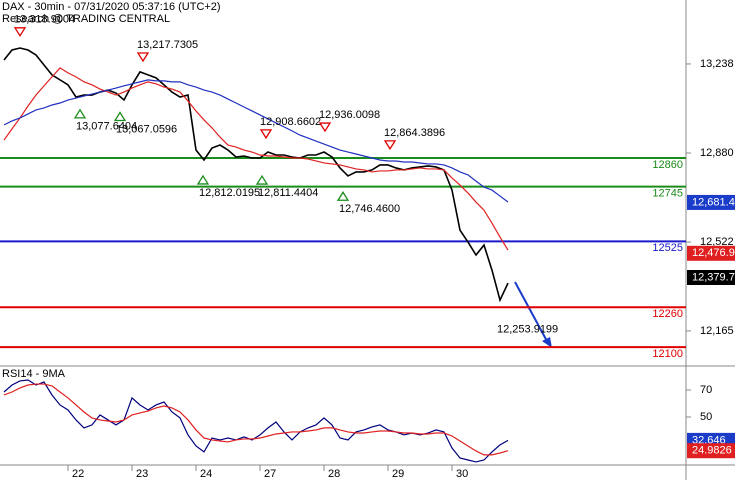  Describe the element at coordinates (667, 314) in the screenshot. I see `level-label: 12260` at that location.